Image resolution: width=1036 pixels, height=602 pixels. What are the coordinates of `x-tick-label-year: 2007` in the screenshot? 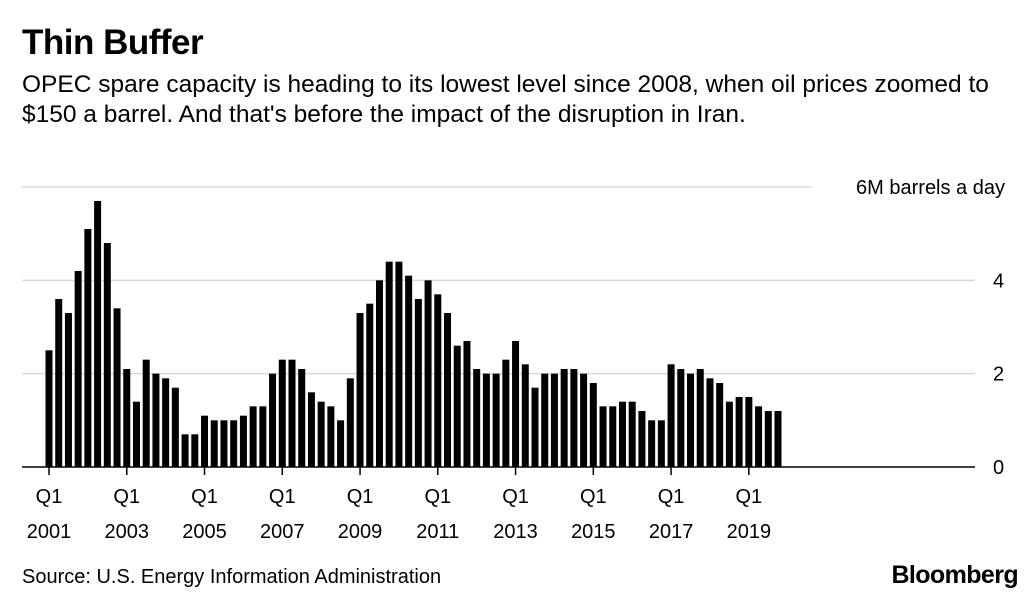 It's located at (282, 532).